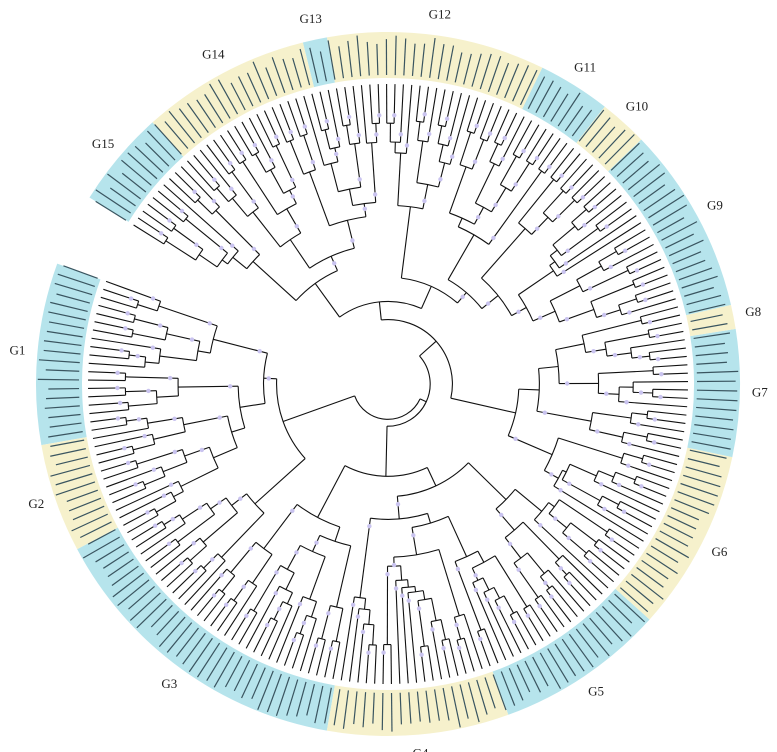 This screenshot has height=752, width=777. What do you see at coordinates (17, 350) in the screenshot?
I see `group-label: G1` at bounding box center [17, 350].